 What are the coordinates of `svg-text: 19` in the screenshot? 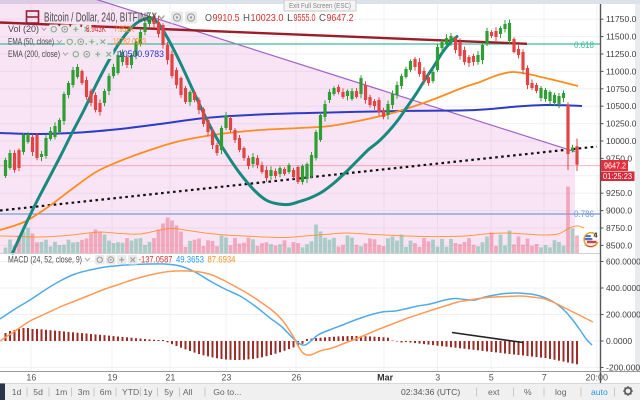 It's located at (112, 378).